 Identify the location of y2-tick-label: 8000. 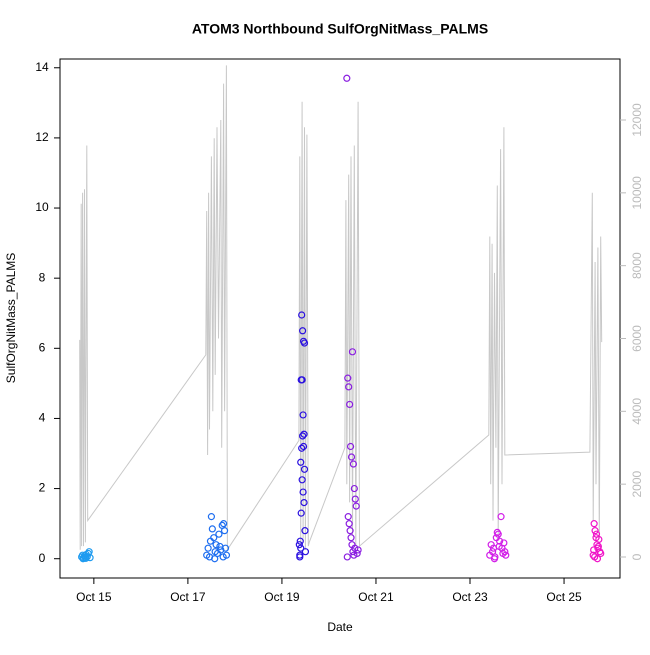
(637, 265).